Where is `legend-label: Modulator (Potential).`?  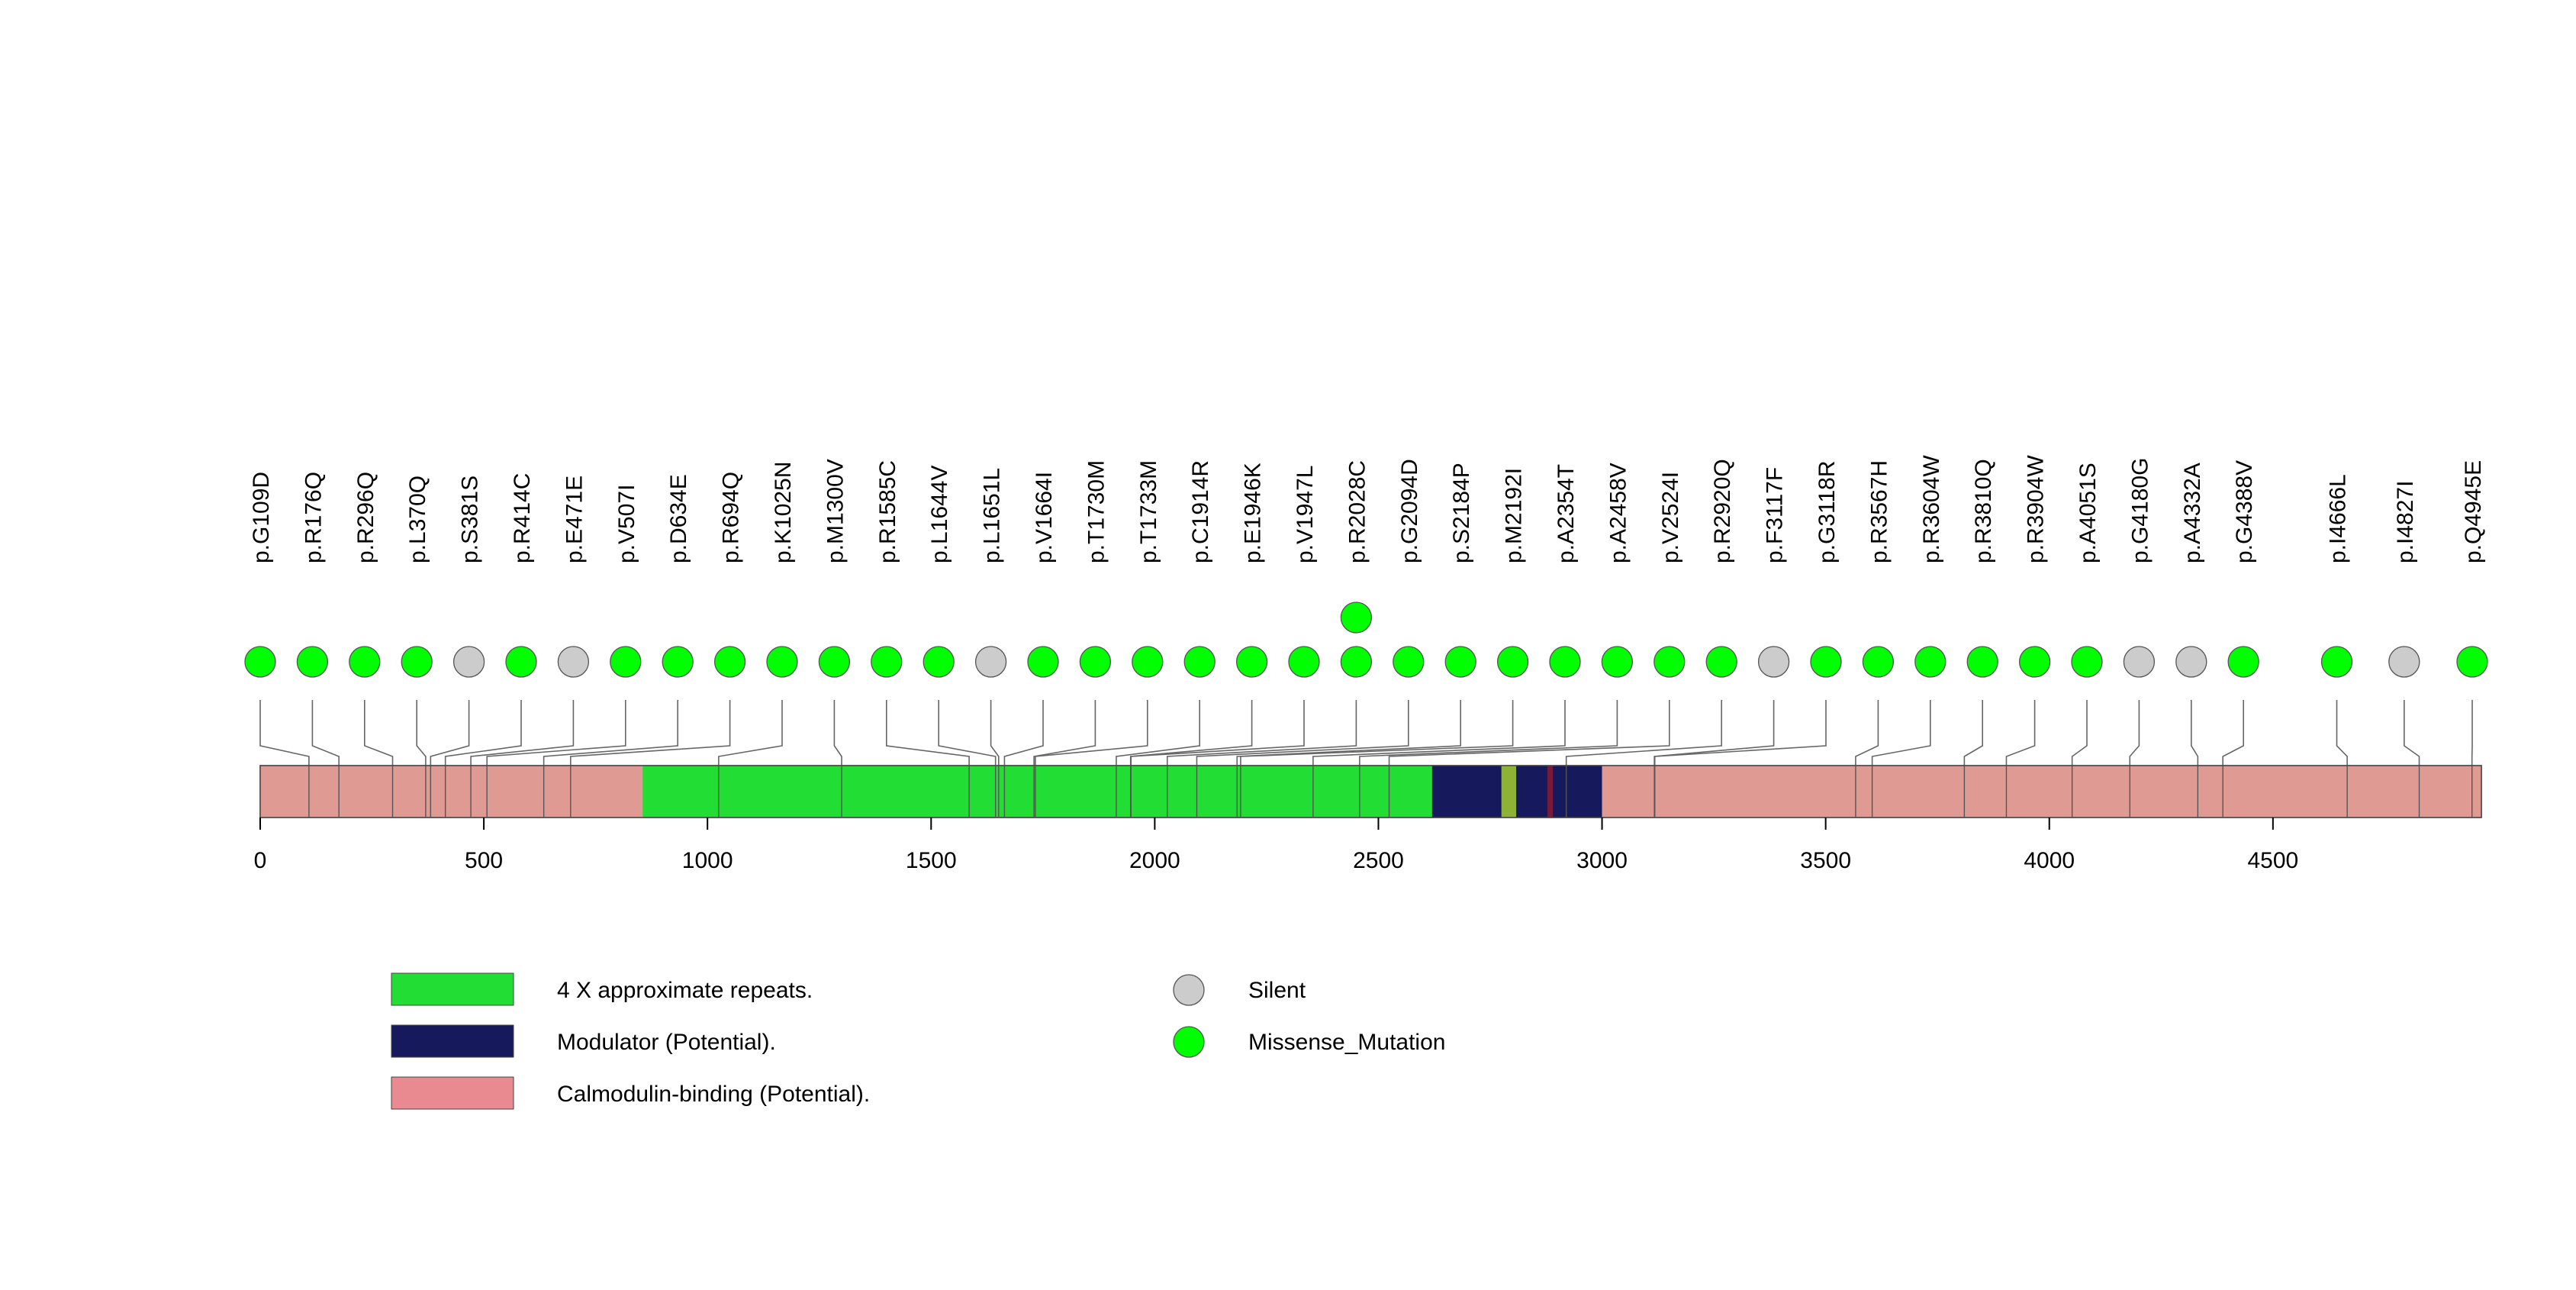 legend-label: Modulator (Potential). is located at coordinates (666, 1043).